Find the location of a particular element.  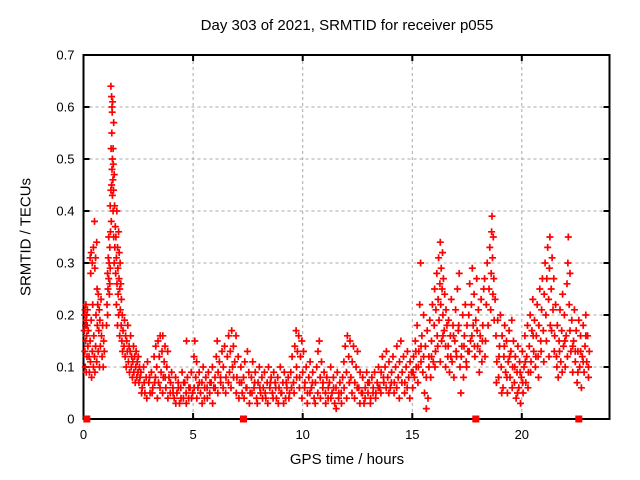

y-tick-label: 0.7 is located at coordinates (65, 55).